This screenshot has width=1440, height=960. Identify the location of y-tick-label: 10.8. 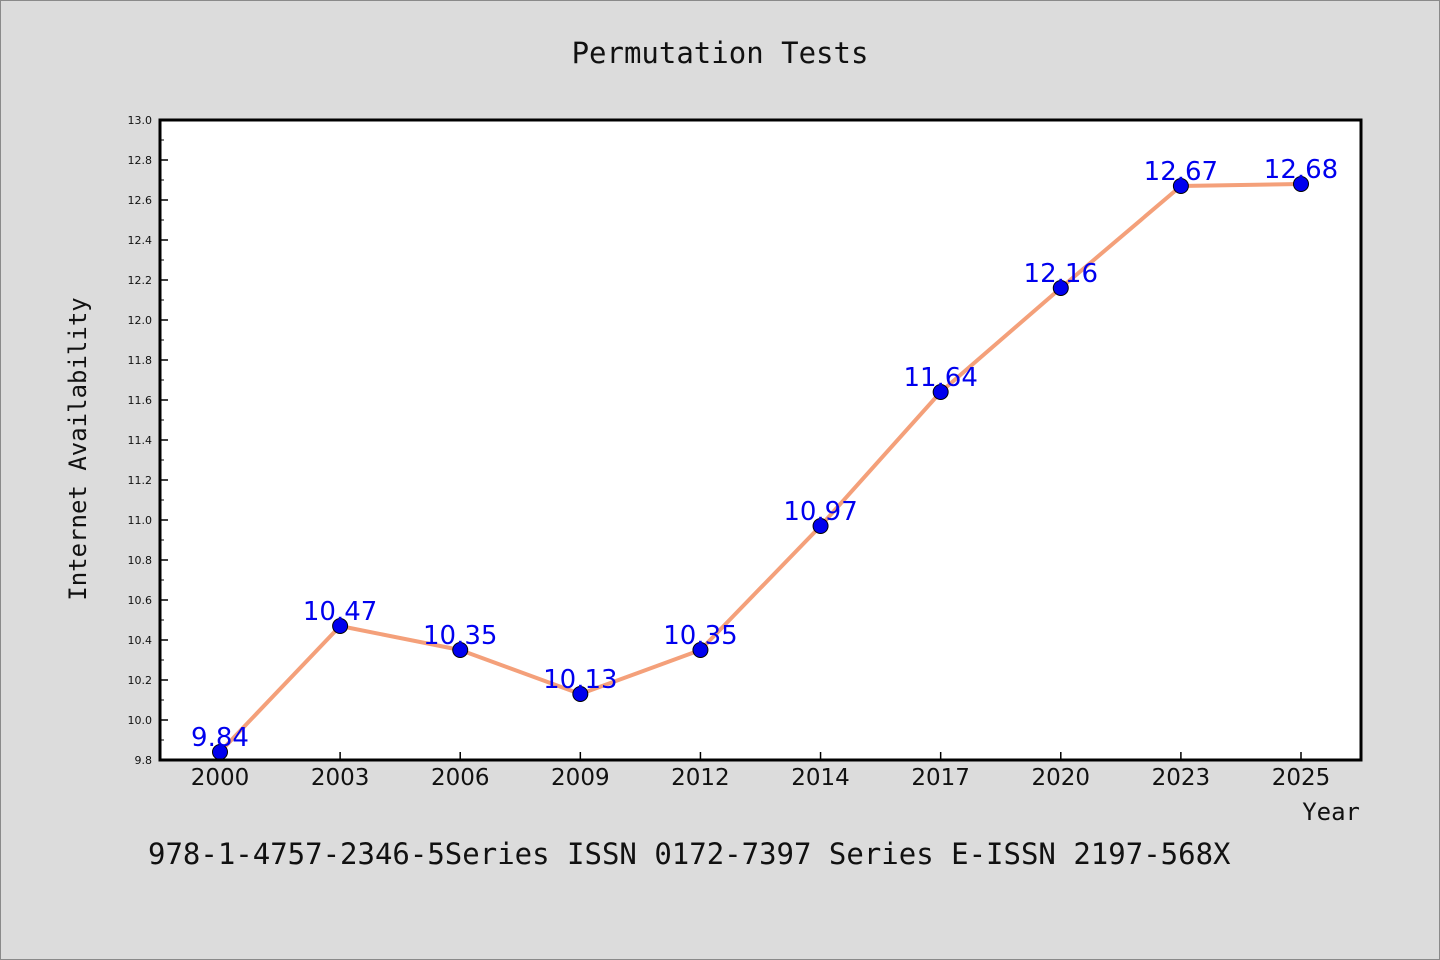
(140, 560).